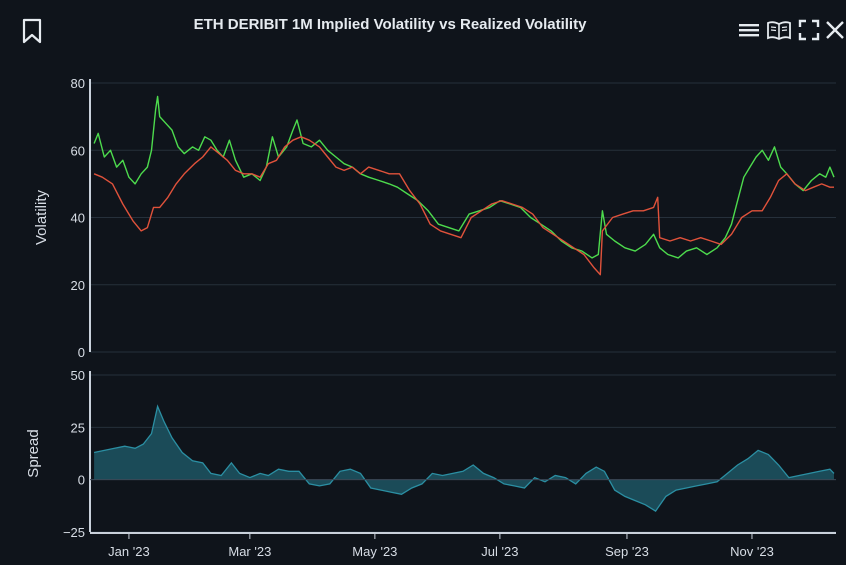 The image size is (846, 565). I want to click on x-tick-label: Jan '23, so click(129, 551).